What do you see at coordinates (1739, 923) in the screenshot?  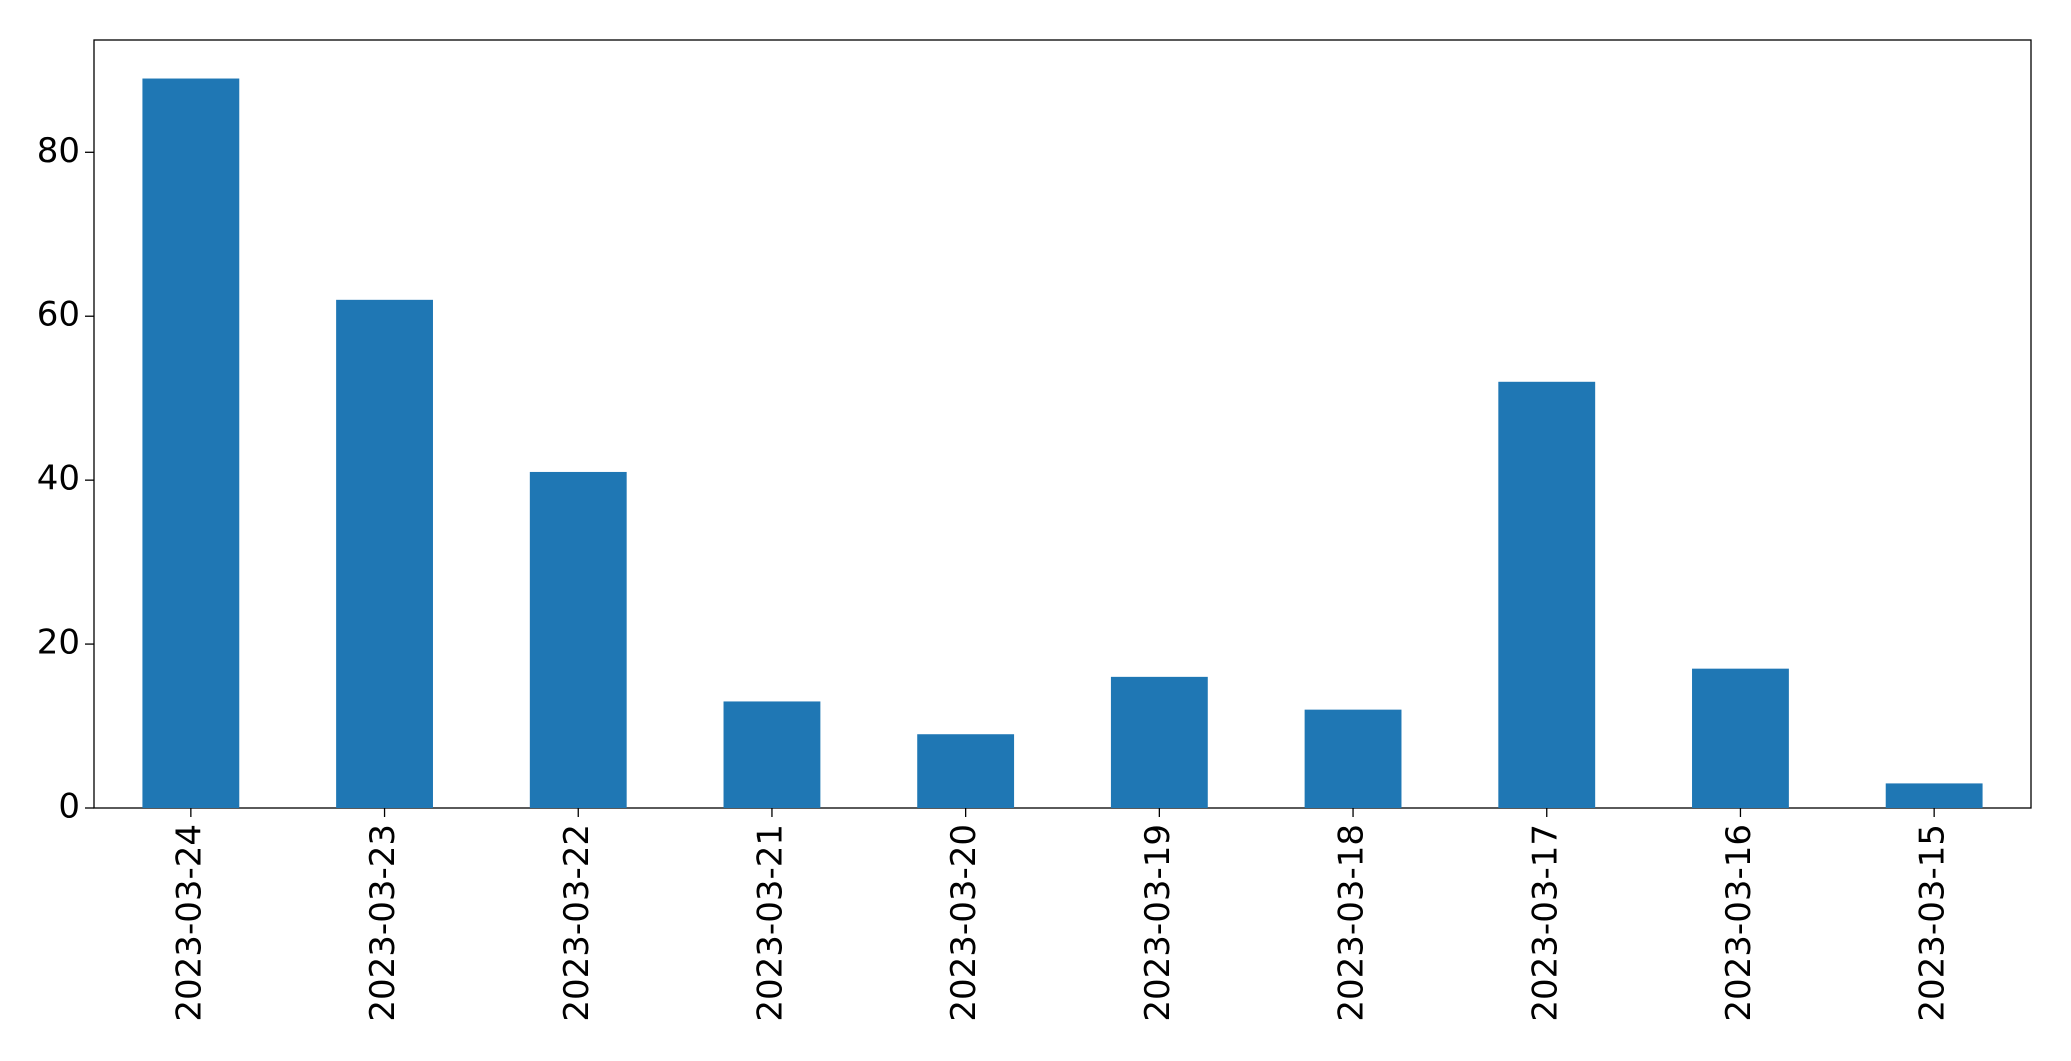 I see `x-tick-label: 2023-03-16` at bounding box center [1739, 923].